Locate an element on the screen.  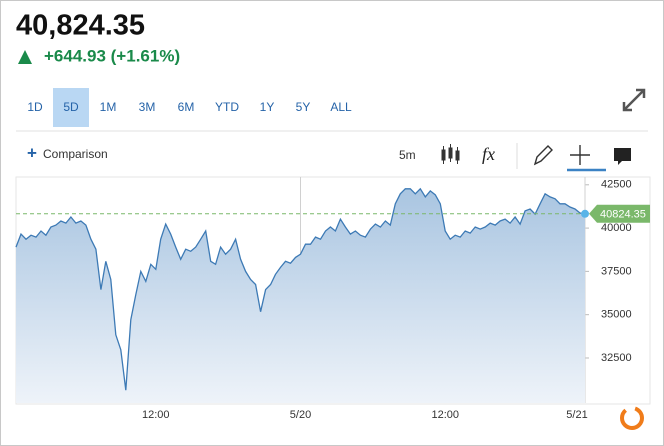
range-button: 1M is located at coordinates (108, 107).